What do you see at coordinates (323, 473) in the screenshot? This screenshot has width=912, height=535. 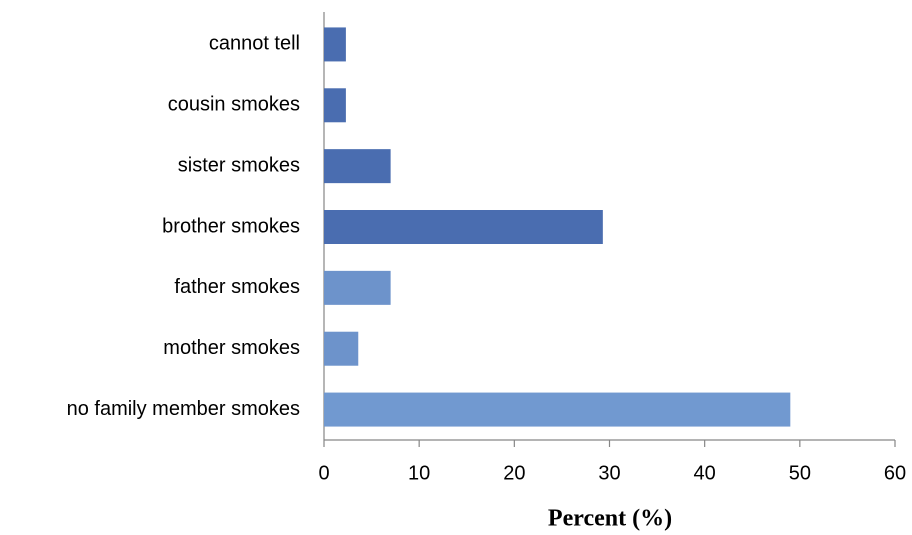 I see `x-tick-label: 0` at bounding box center [323, 473].